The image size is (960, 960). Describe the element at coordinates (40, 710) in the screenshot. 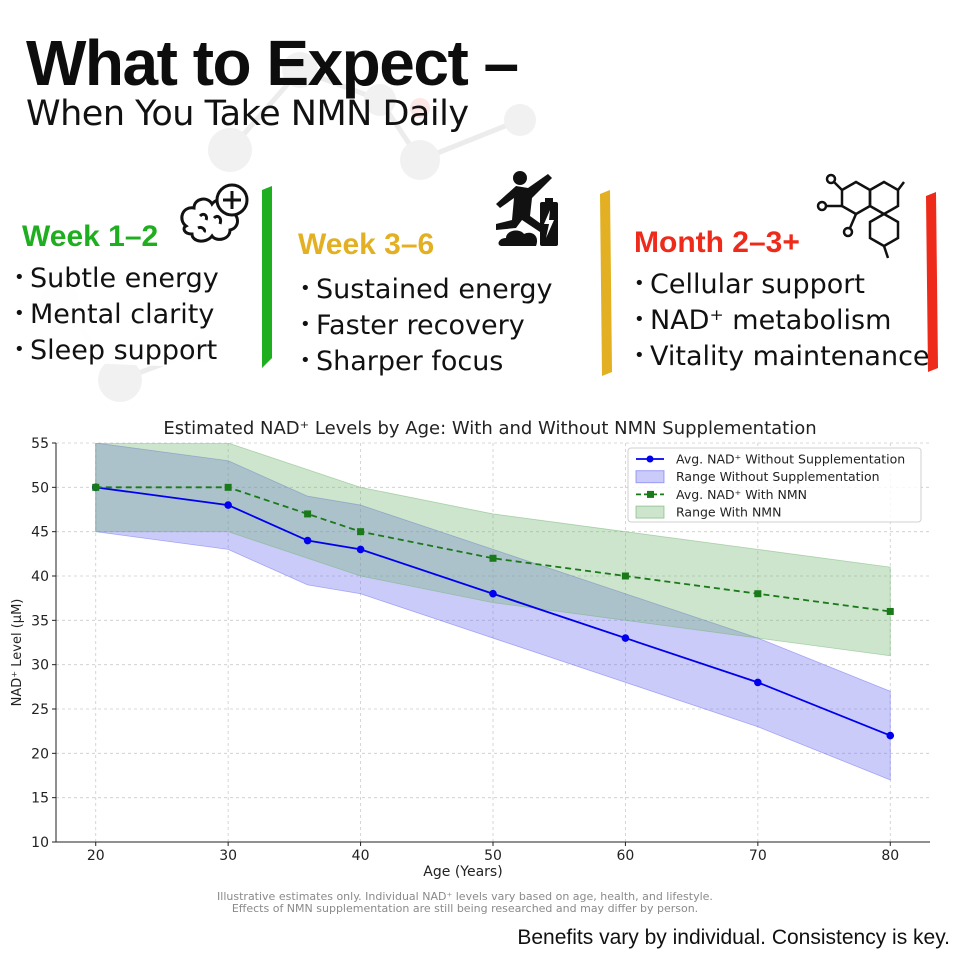

I see `y-tick-label: 25` at that location.